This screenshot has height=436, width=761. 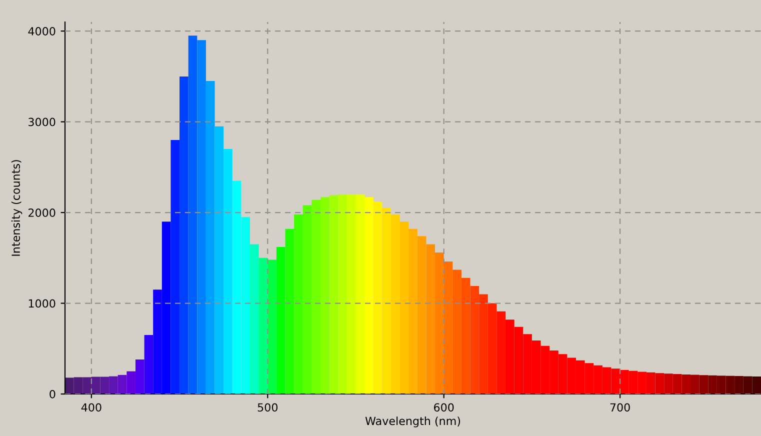 I want to click on y-tick-label: 2000, so click(x=42, y=212).